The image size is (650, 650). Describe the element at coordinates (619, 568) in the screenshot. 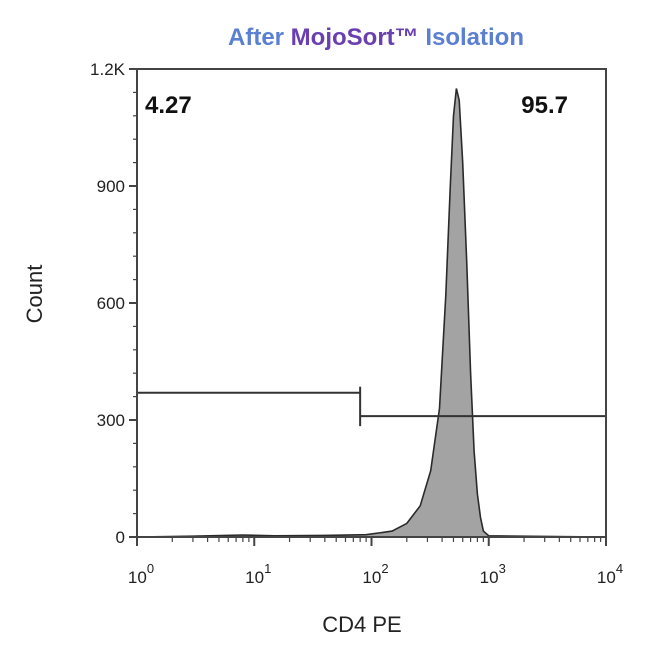

I see `x-tick-exp-4: 4` at that location.